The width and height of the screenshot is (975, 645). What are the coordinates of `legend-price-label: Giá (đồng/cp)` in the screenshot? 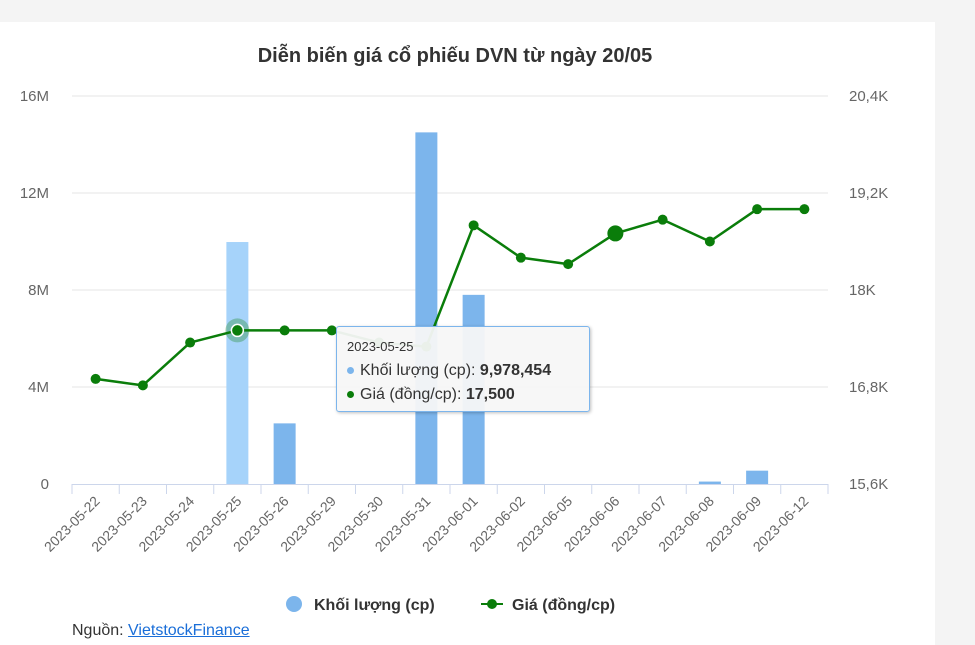 It's located at (563, 605).